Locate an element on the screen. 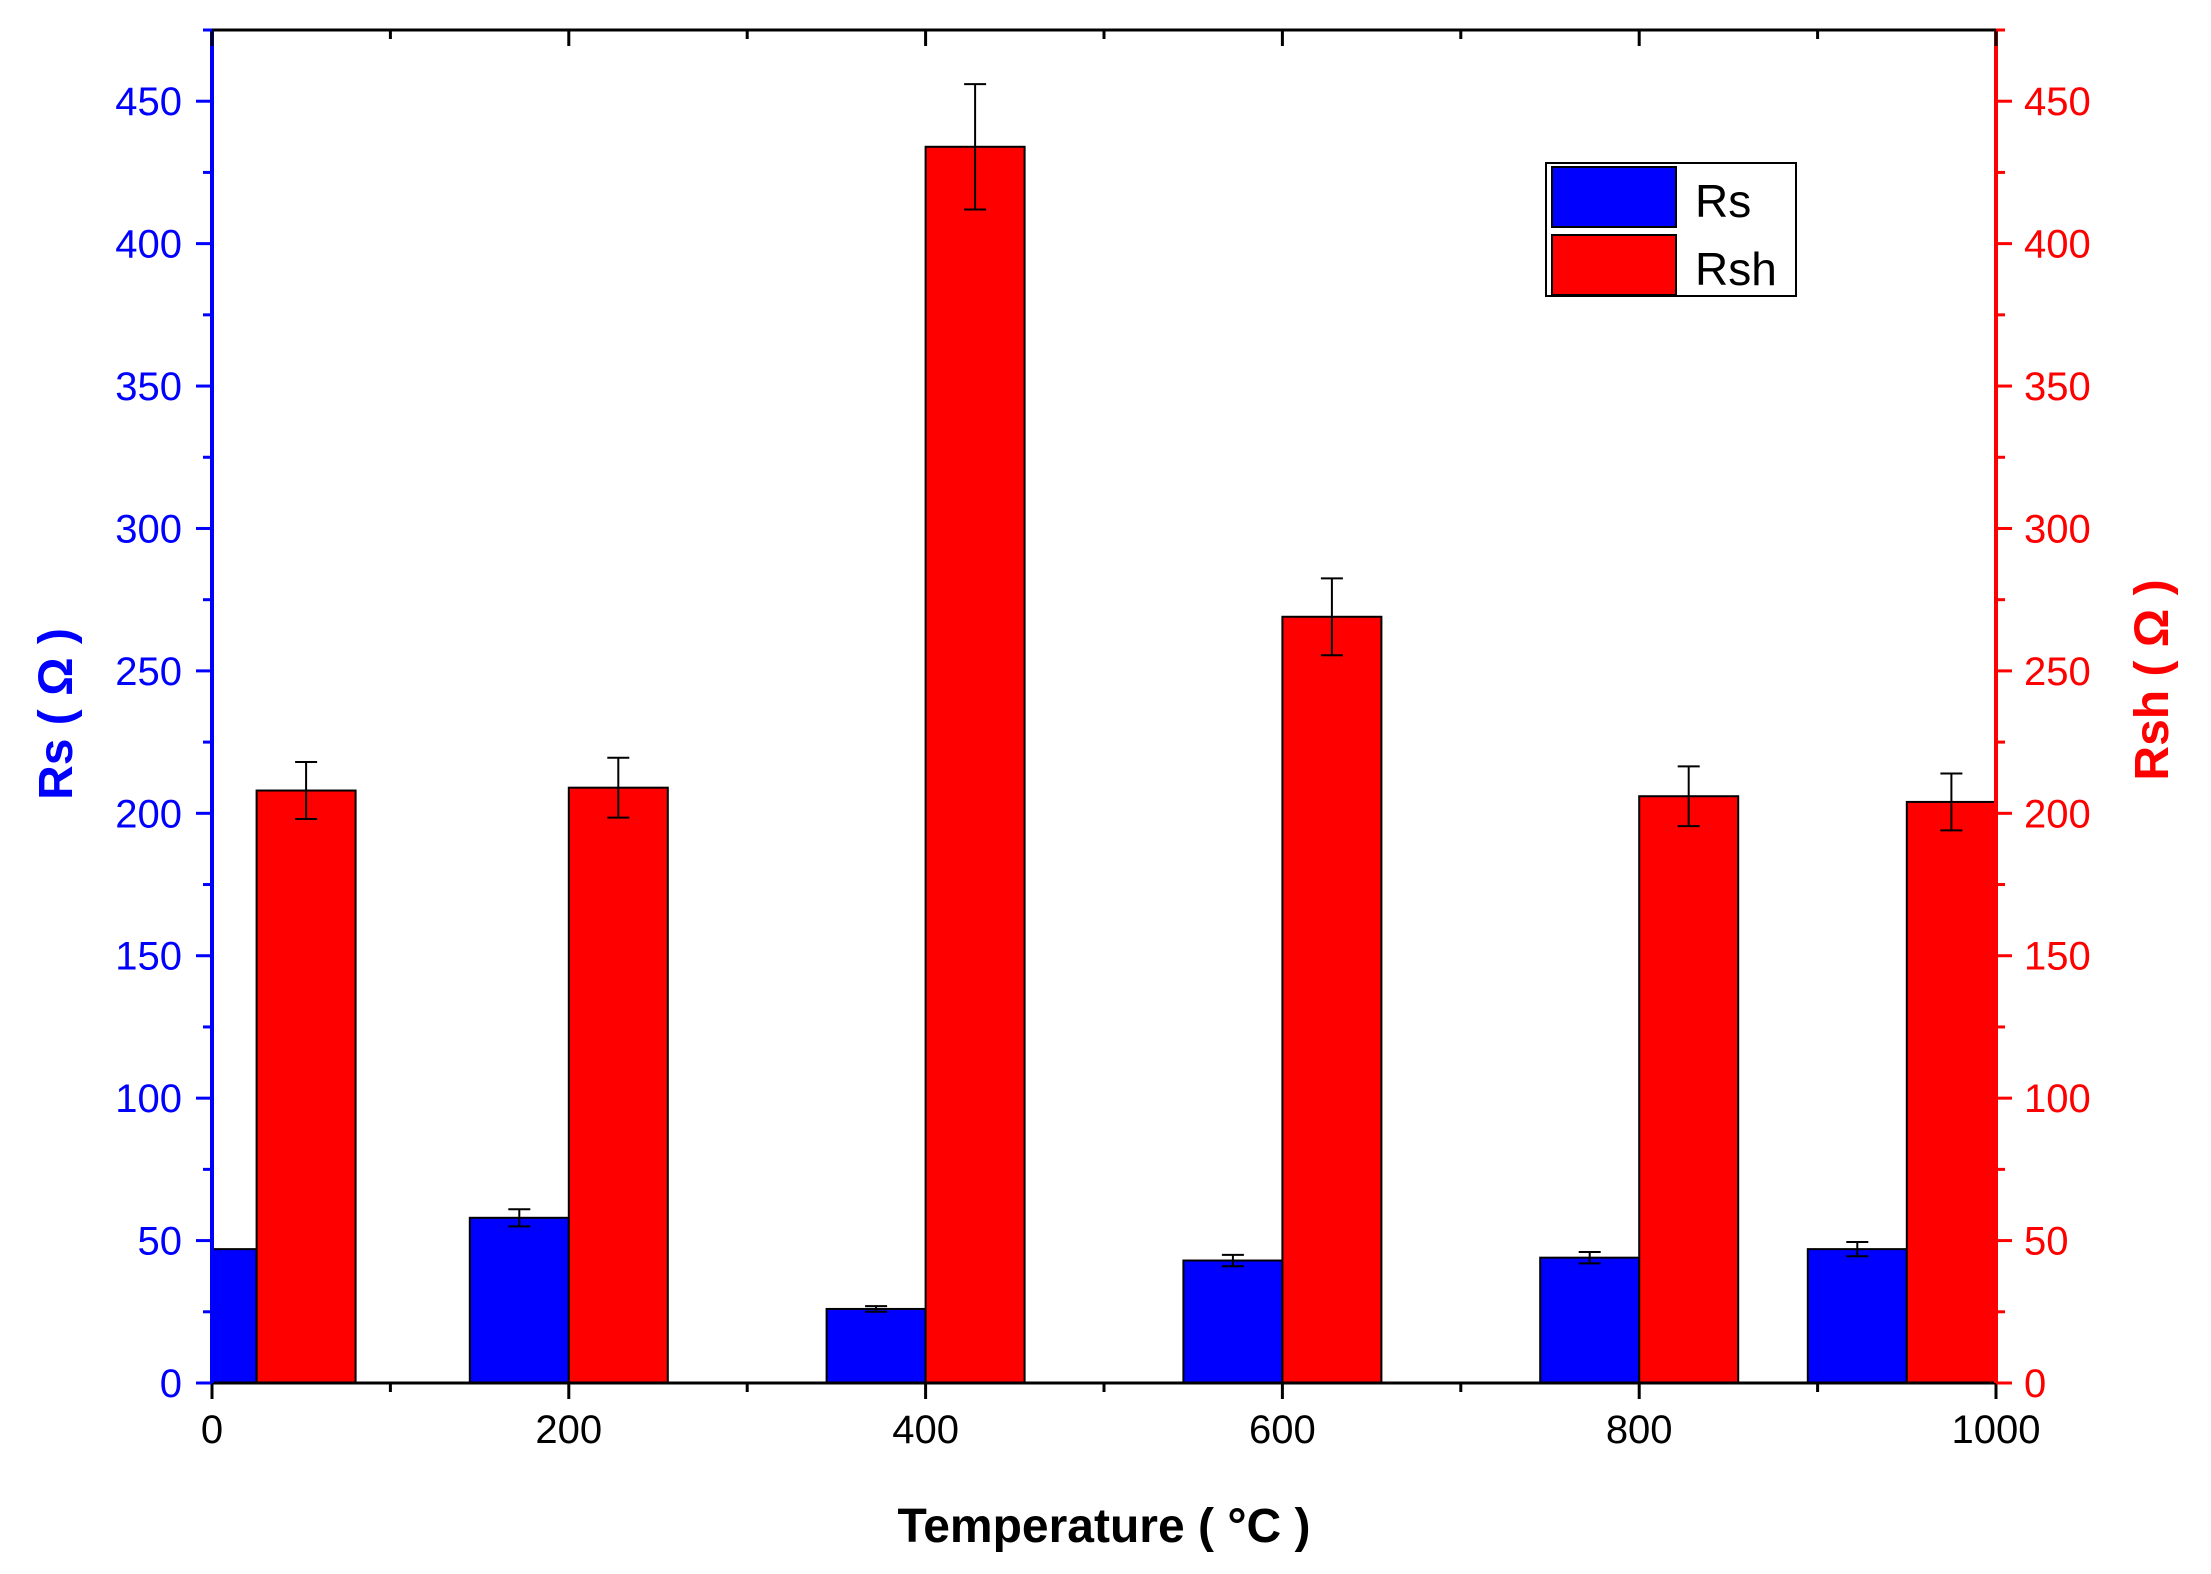 The height and width of the screenshot is (1574, 2211). y-right-tick-label: 300 is located at coordinates (2057, 529).